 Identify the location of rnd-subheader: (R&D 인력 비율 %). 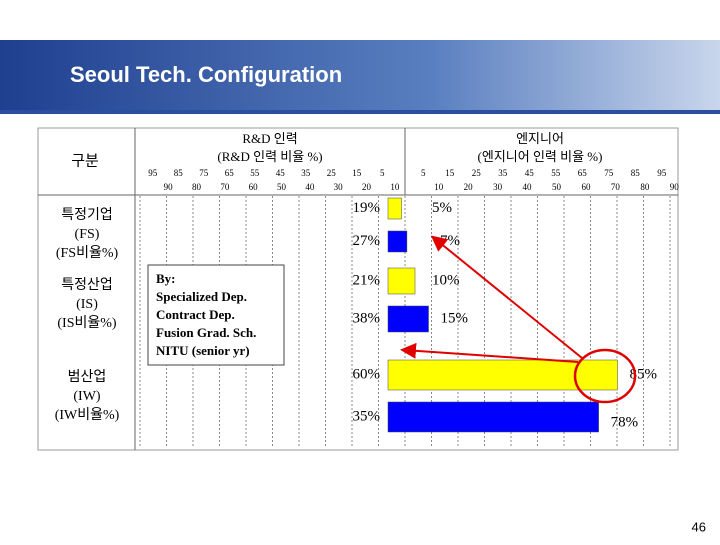
(269, 156).